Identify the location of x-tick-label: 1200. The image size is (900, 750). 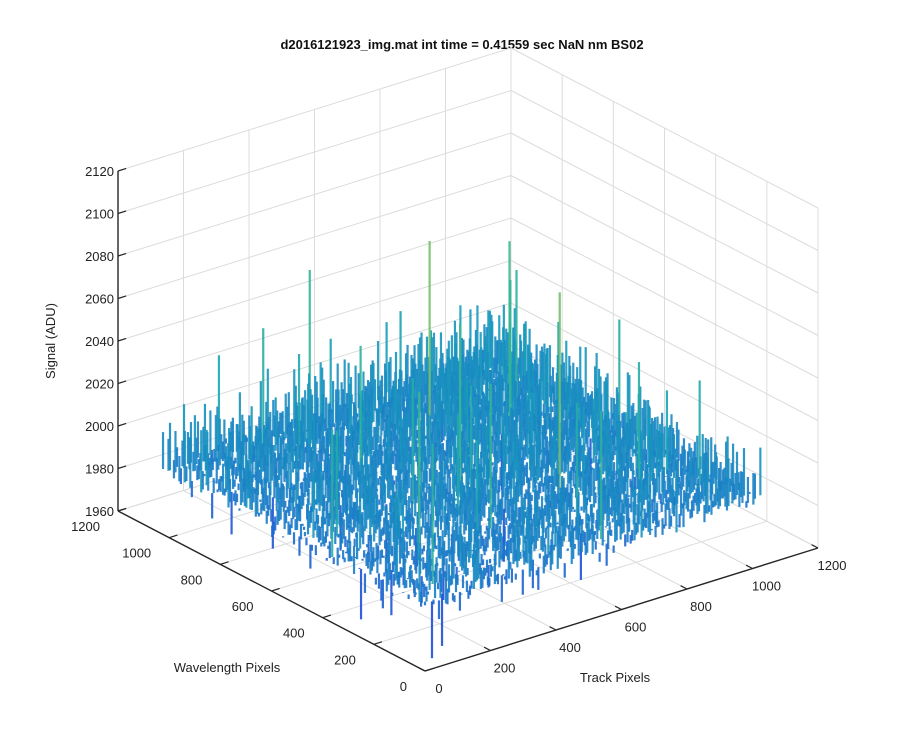
(832, 565).